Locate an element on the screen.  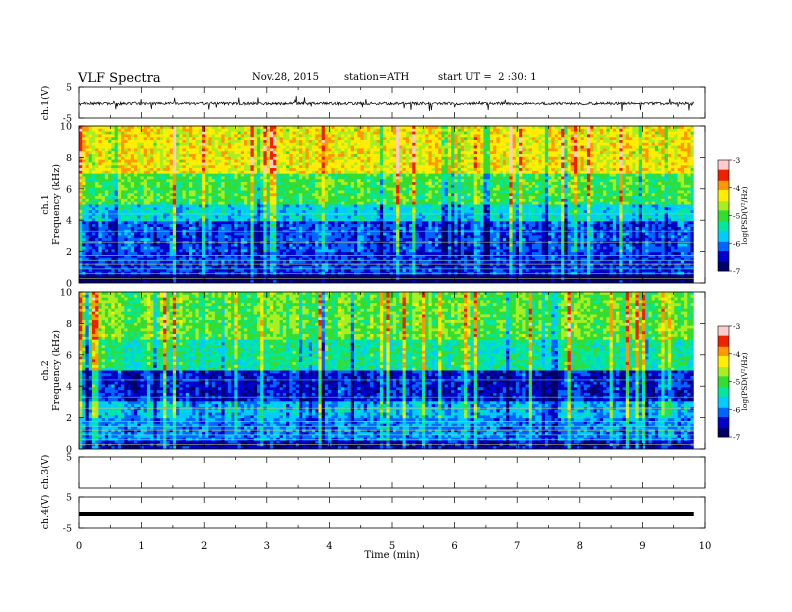
figure-title: VLF Spectra is located at coordinates (119, 78).